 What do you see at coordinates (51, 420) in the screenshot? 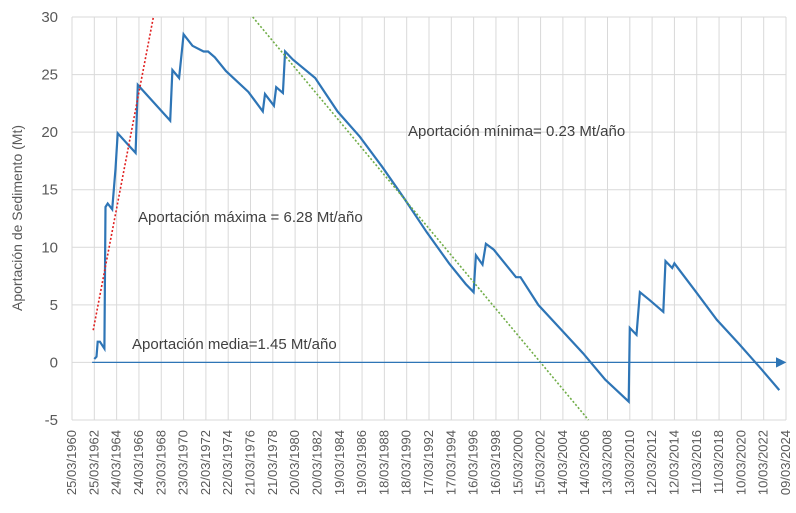
I see `y-tick-label: -5` at bounding box center [51, 420].